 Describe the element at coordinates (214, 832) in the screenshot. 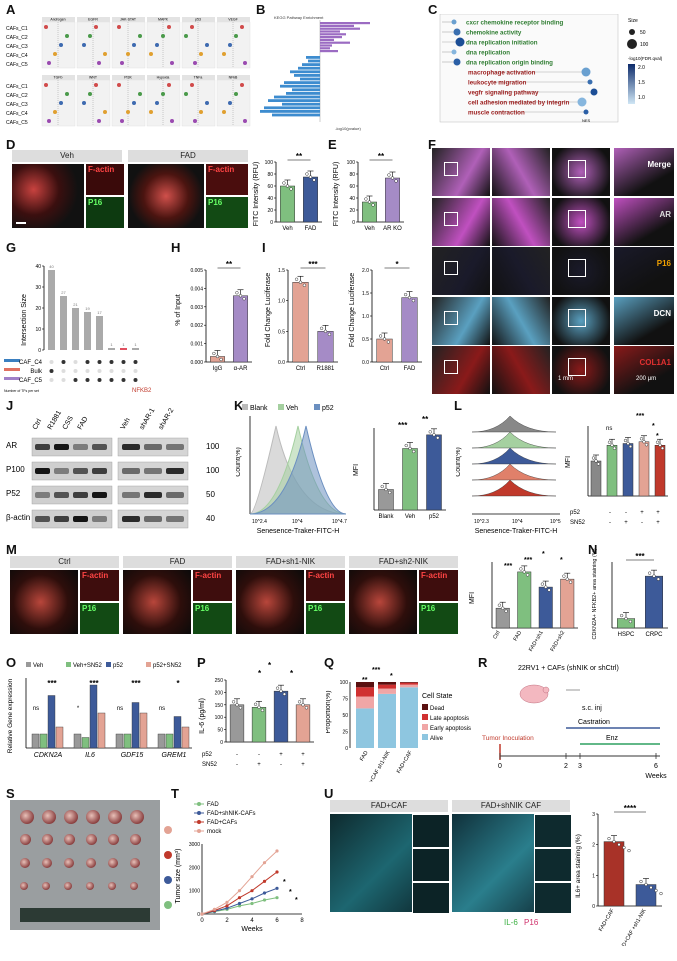

I see `legend-label: mock` at that location.